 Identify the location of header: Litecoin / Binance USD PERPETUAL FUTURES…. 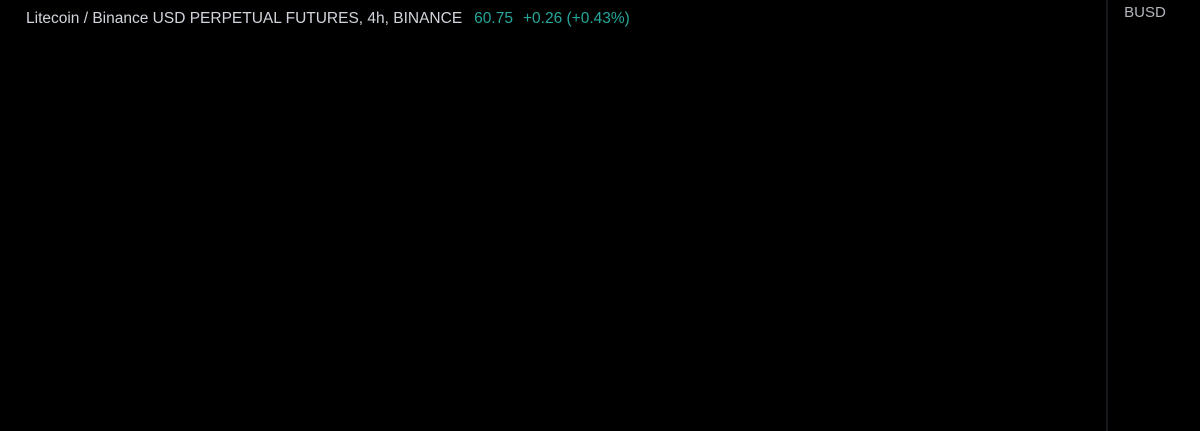
(328, 18).